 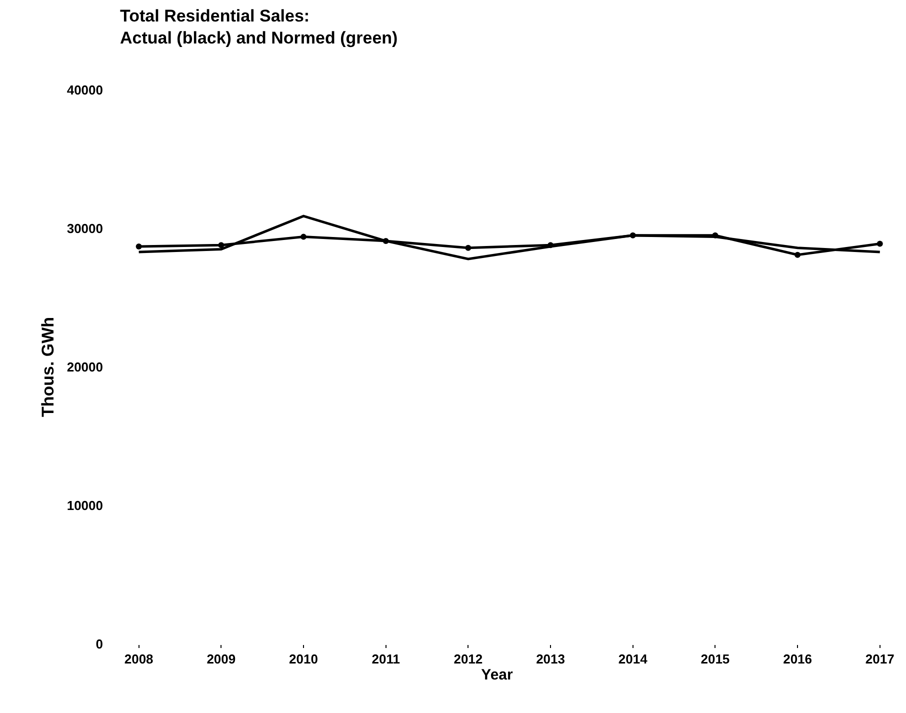 I want to click on x-tick-label: 2009, so click(x=221, y=659).